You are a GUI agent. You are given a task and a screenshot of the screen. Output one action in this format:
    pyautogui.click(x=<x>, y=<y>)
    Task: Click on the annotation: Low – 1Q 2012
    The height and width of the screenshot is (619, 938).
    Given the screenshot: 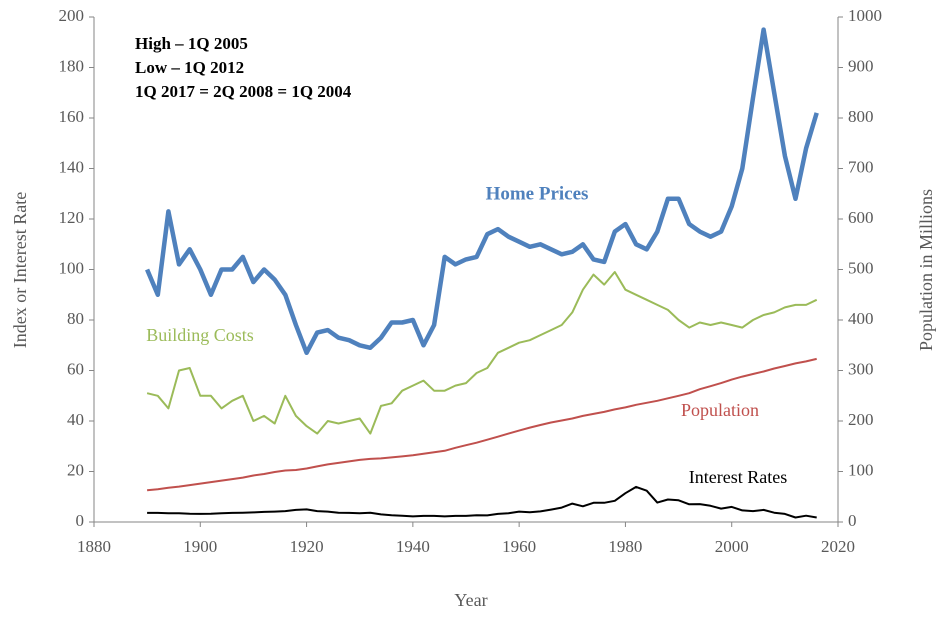 What is the action you would take?
    pyautogui.click(x=189, y=67)
    